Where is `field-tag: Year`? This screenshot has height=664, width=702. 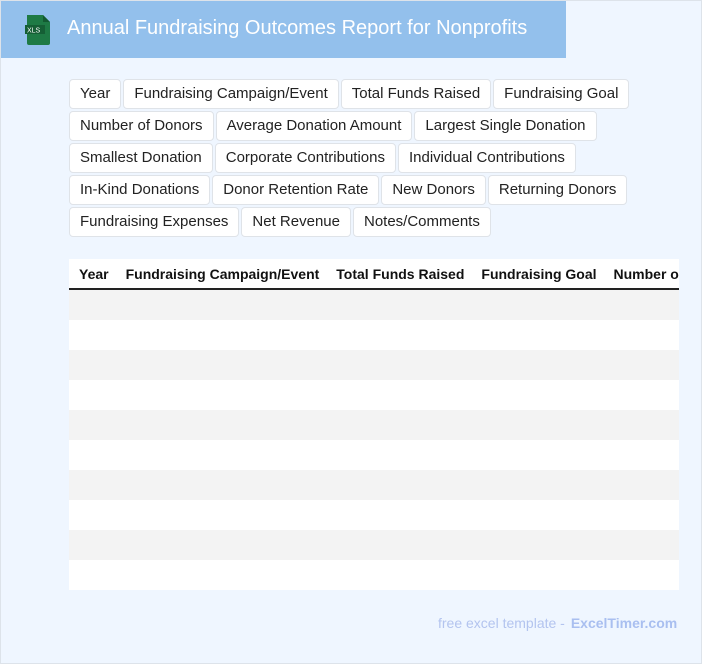 field-tag: Year is located at coordinates (95, 94).